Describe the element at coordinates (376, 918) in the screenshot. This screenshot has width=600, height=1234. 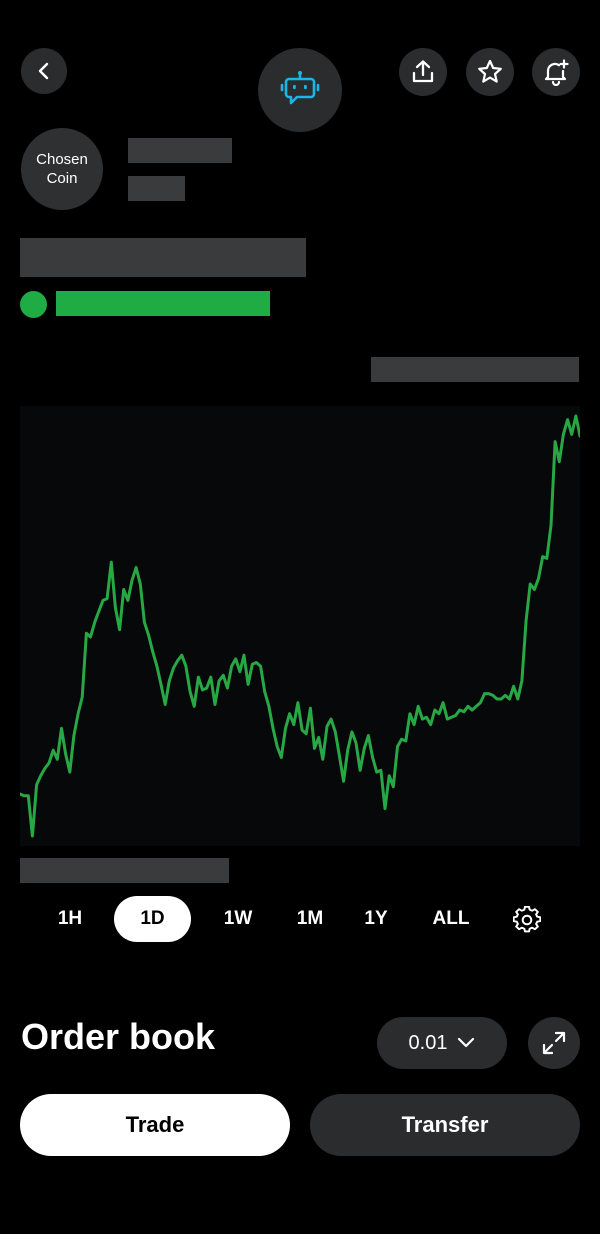
I see `timeframe-1y: 1Y` at that location.